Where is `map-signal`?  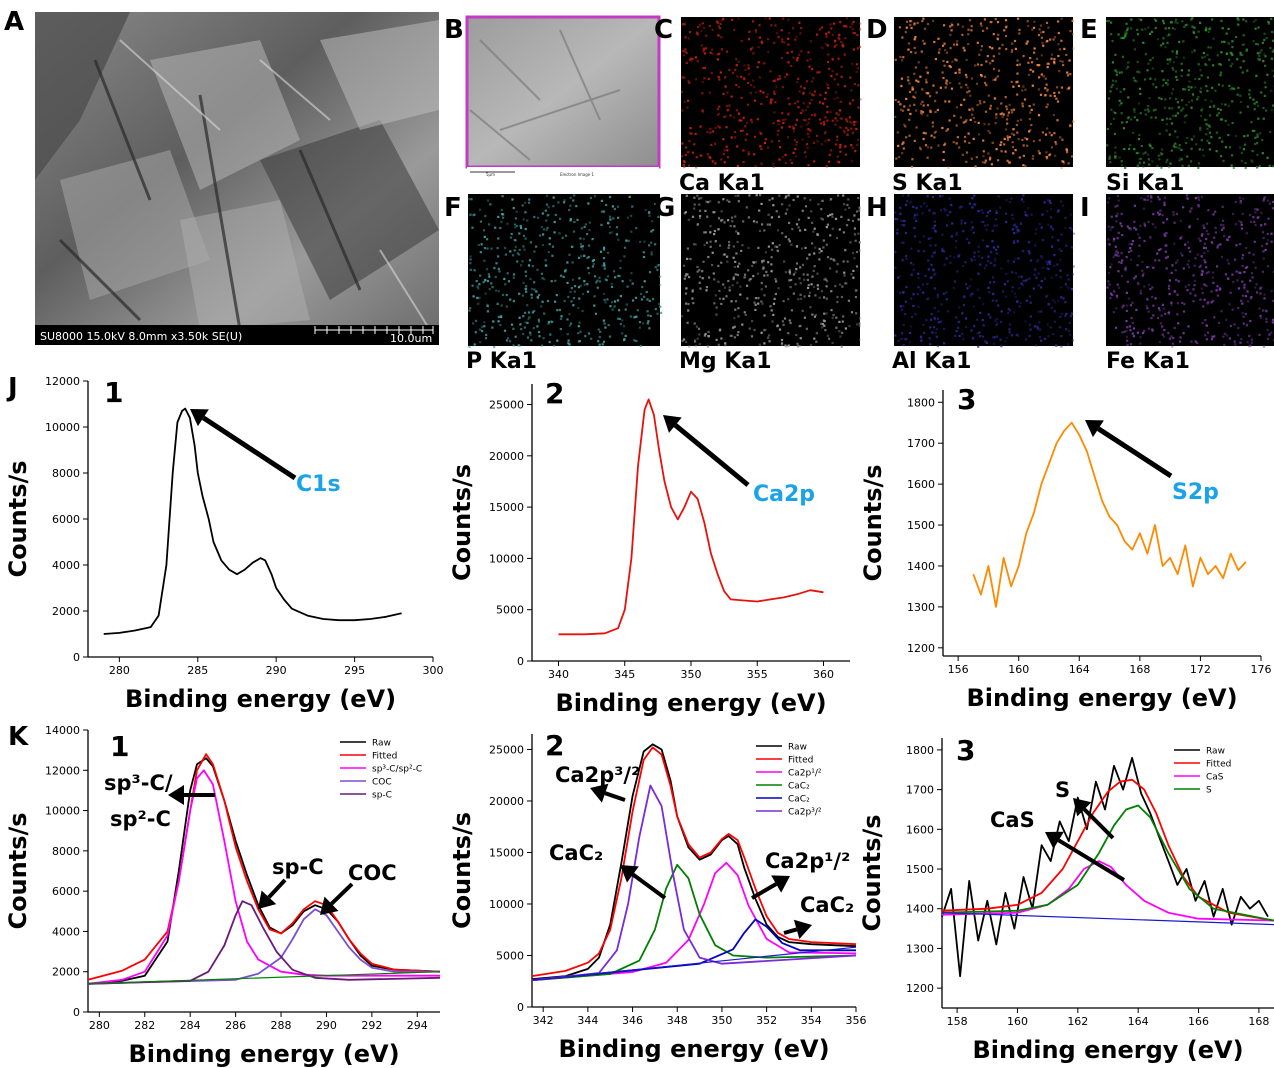 map-signal is located at coordinates (984, 271).